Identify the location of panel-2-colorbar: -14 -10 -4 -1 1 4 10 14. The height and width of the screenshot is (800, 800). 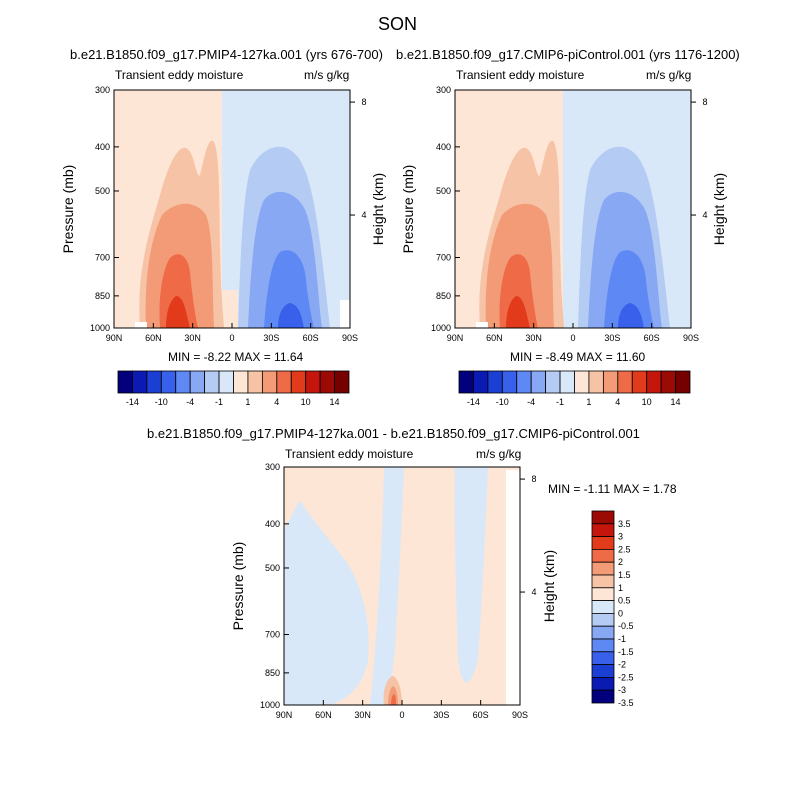
(574, 388).